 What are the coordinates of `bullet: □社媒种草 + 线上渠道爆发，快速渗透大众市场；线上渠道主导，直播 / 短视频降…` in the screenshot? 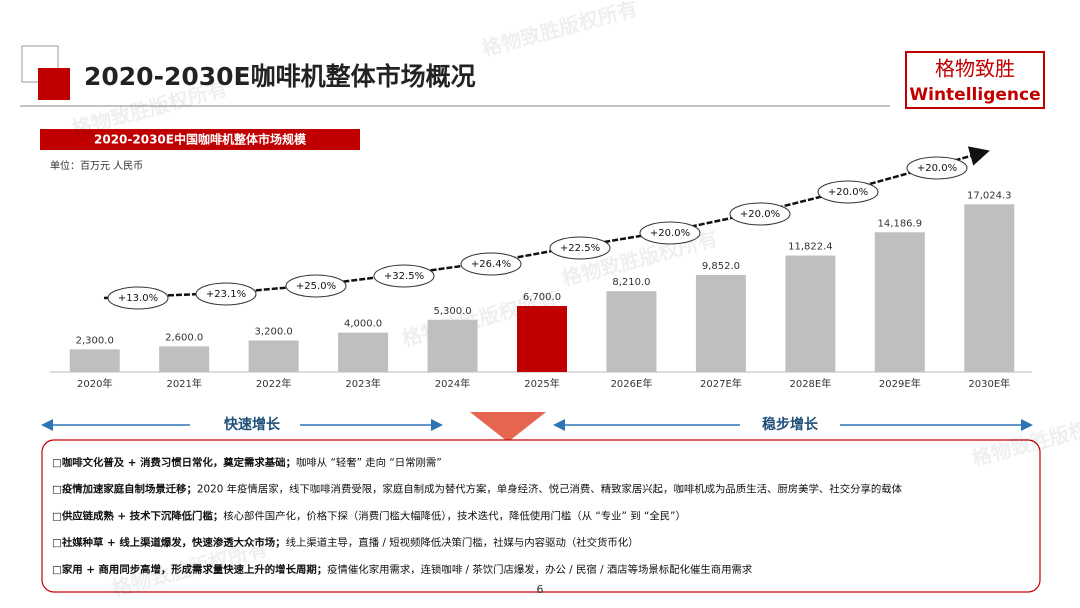 It's located at (345, 542).